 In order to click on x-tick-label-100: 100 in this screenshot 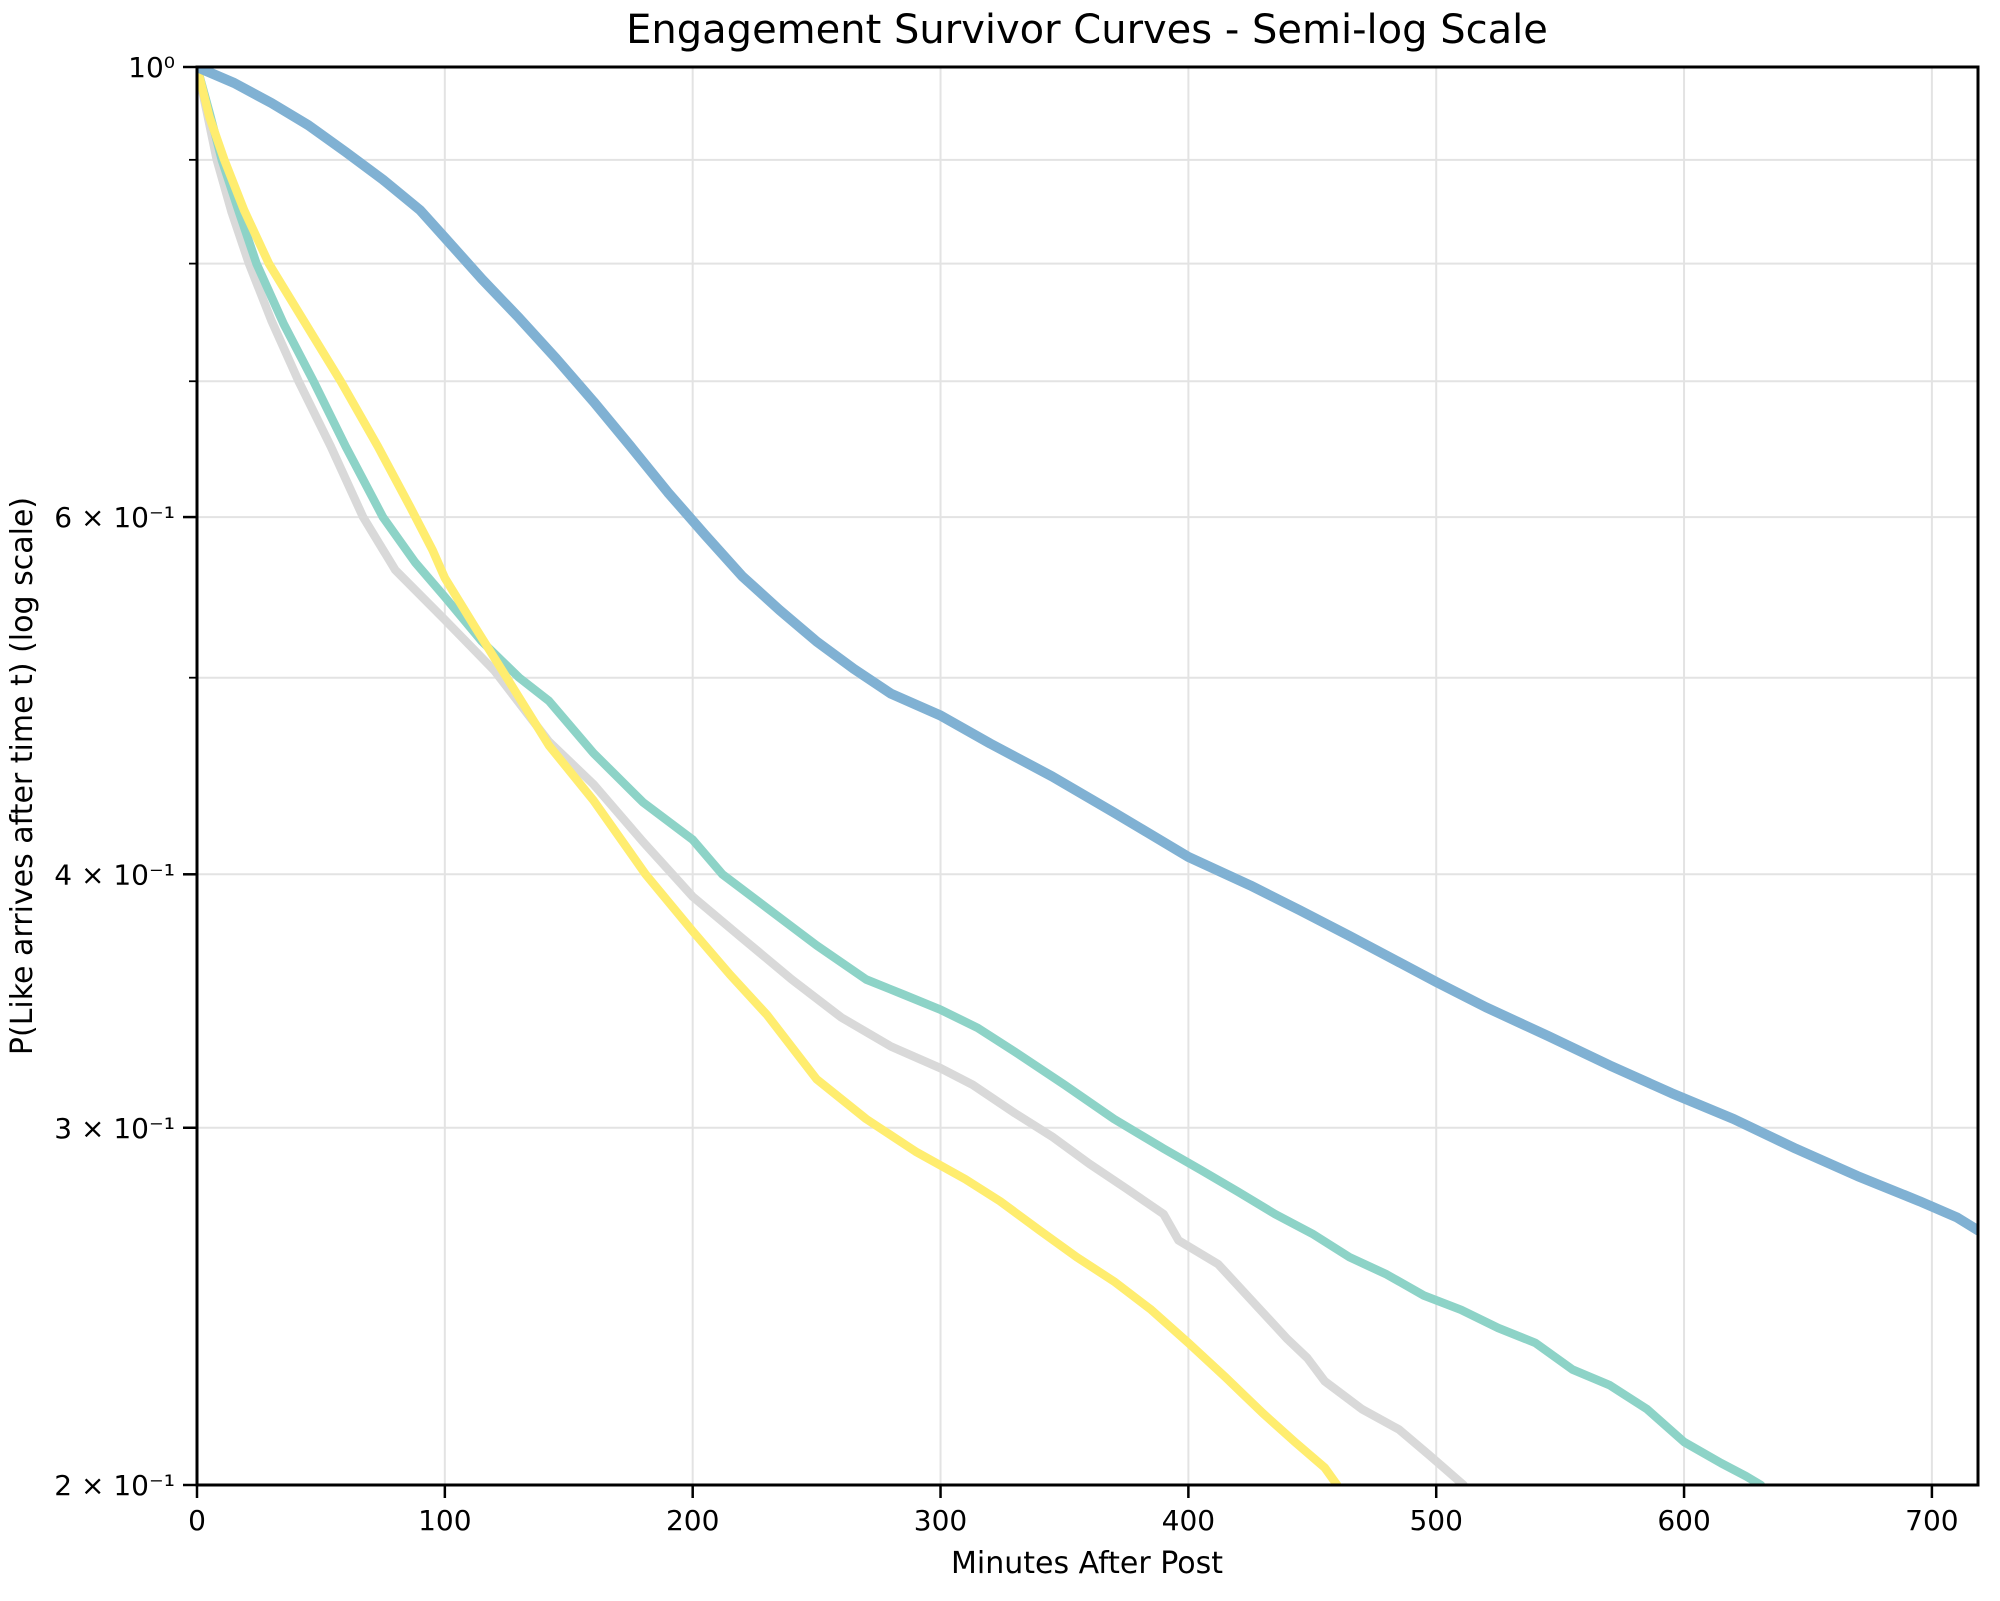, I will do `click(444, 1520)`.